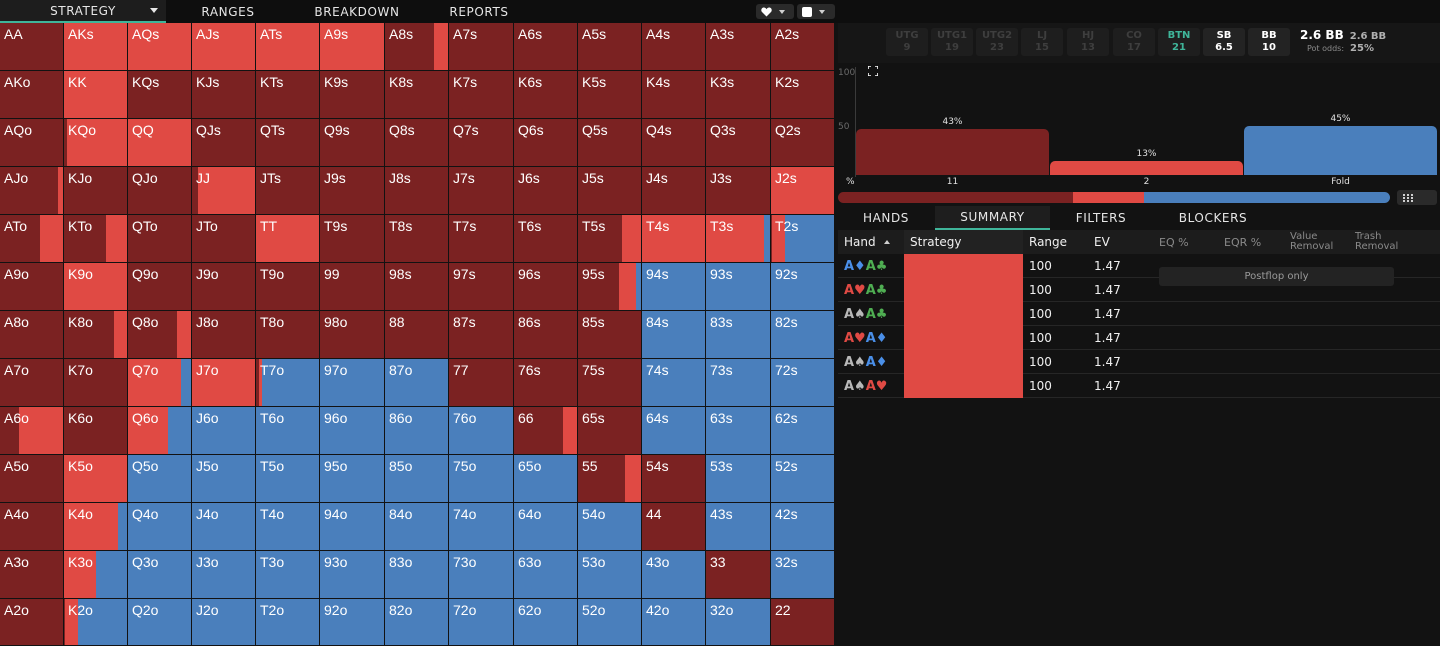  What do you see at coordinates (417, 527) in the screenshot?
I see `hand-cell: 84o` at bounding box center [417, 527].